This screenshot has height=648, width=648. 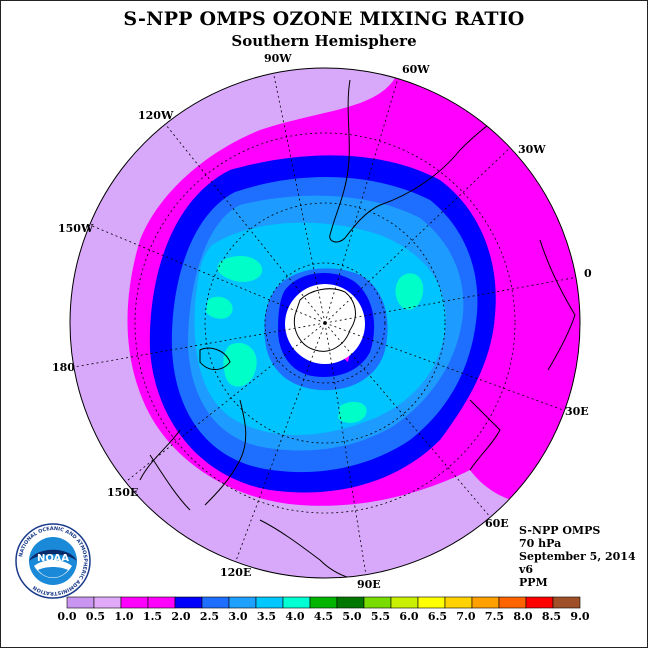 I want to click on colorbar-tick-label: 5.0, so click(x=352, y=616).